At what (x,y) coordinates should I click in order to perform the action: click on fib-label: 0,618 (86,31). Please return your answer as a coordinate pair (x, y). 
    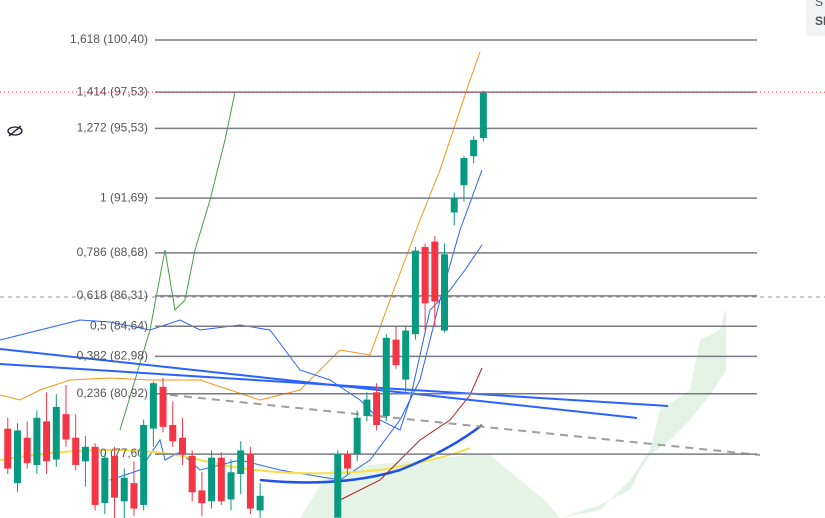
    Looking at the image, I should click on (112, 295).